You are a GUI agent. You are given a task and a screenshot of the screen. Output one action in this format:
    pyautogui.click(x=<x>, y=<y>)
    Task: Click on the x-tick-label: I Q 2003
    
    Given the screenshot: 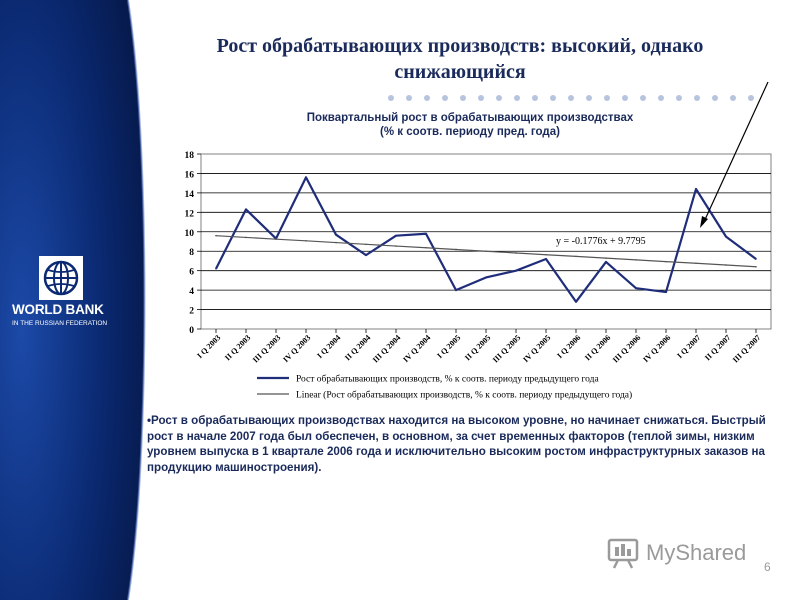 What is the action you would take?
    pyautogui.click(x=208, y=346)
    